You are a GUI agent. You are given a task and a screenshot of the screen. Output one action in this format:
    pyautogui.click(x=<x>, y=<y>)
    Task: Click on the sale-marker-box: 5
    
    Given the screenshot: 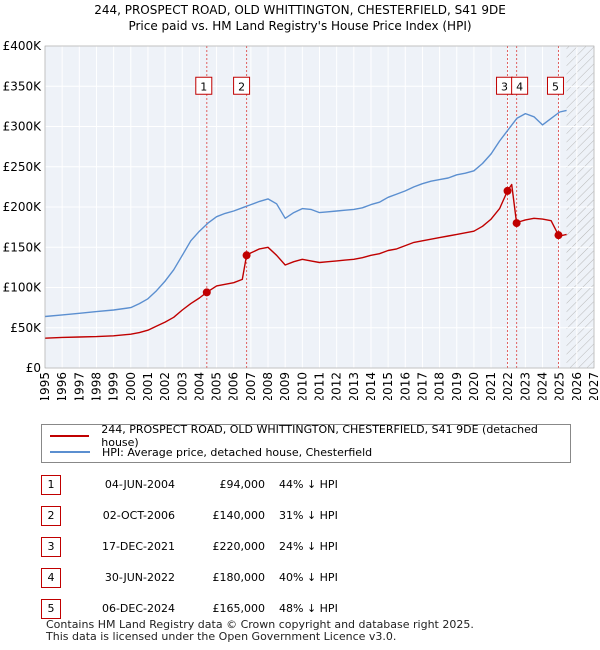 What is the action you would take?
    pyautogui.click(x=51, y=609)
    